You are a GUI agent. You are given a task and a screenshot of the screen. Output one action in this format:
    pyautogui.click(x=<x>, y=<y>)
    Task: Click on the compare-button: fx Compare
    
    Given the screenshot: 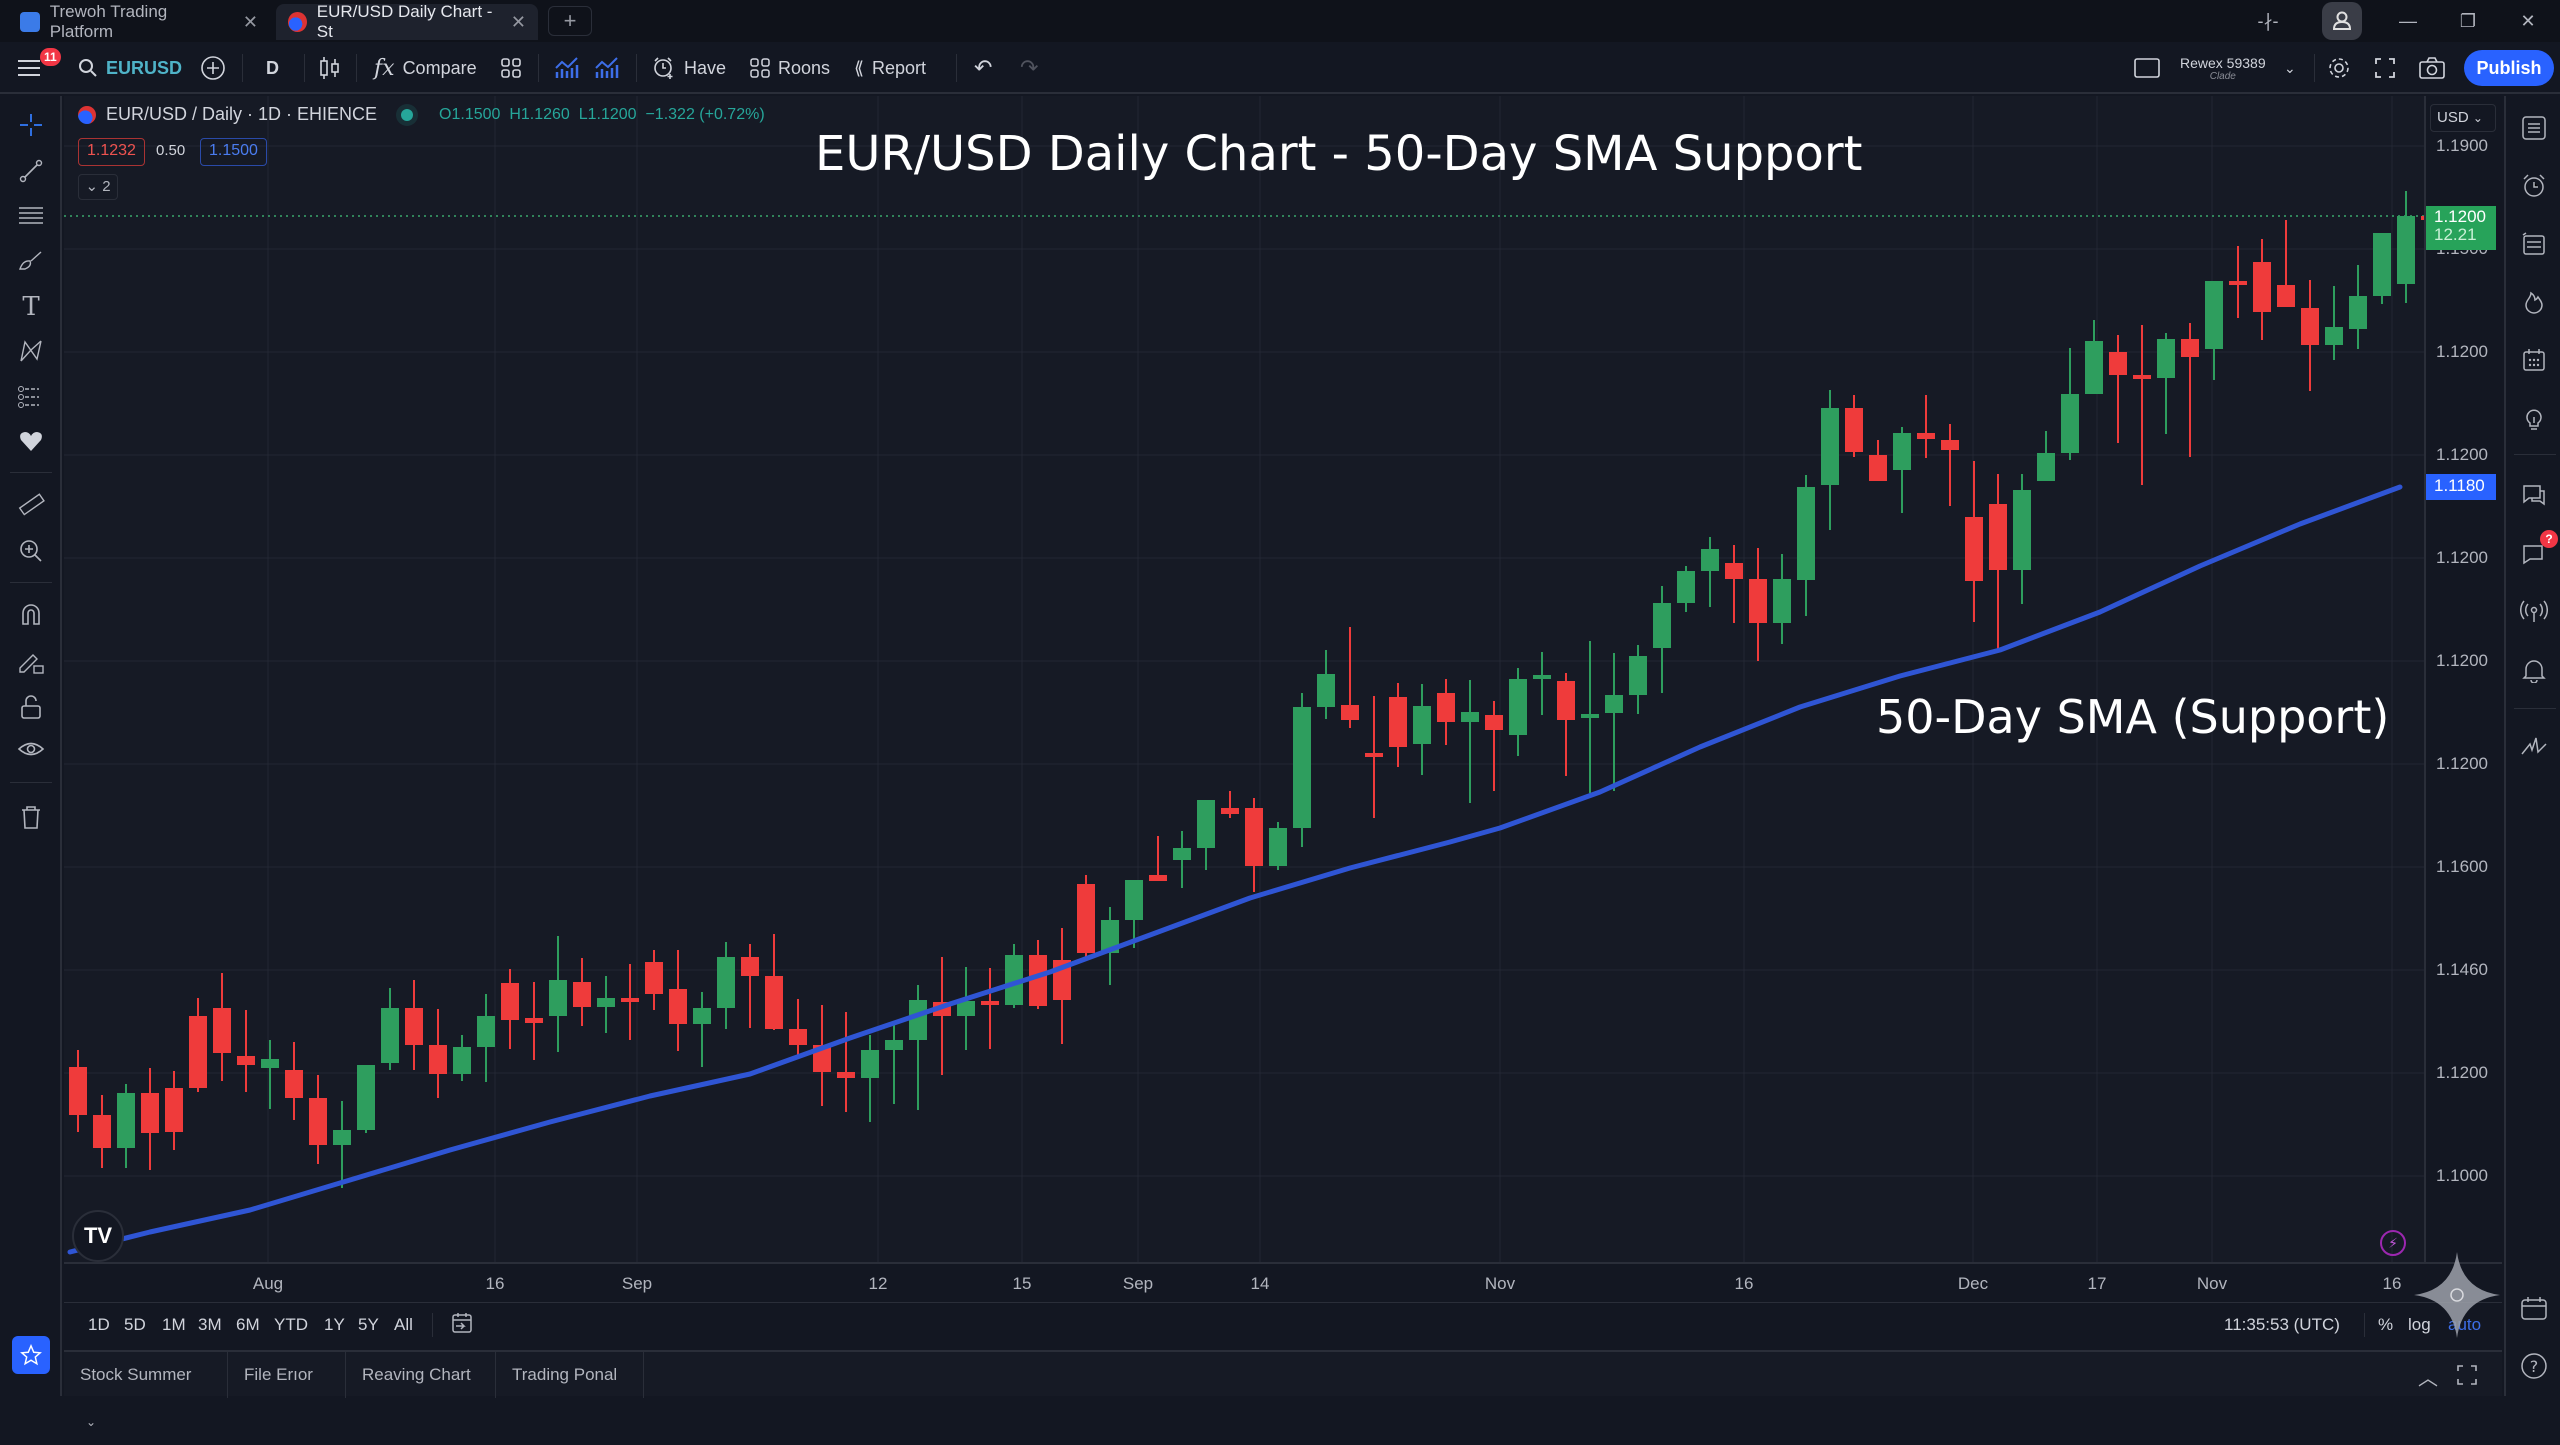 What is the action you would take?
    pyautogui.click(x=425, y=68)
    